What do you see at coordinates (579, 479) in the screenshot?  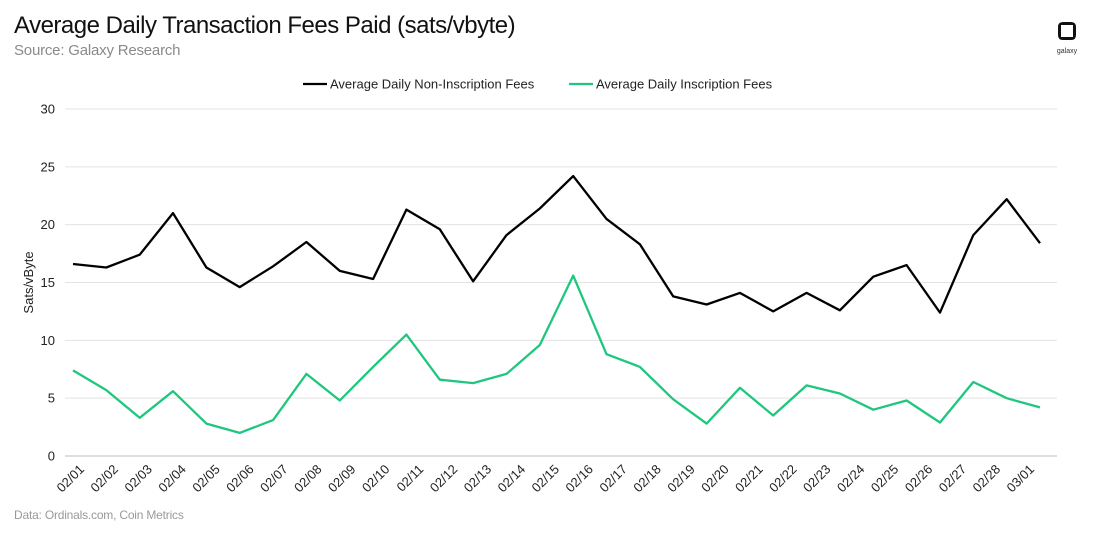 I see `x-tick-label: 02/16` at bounding box center [579, 479].